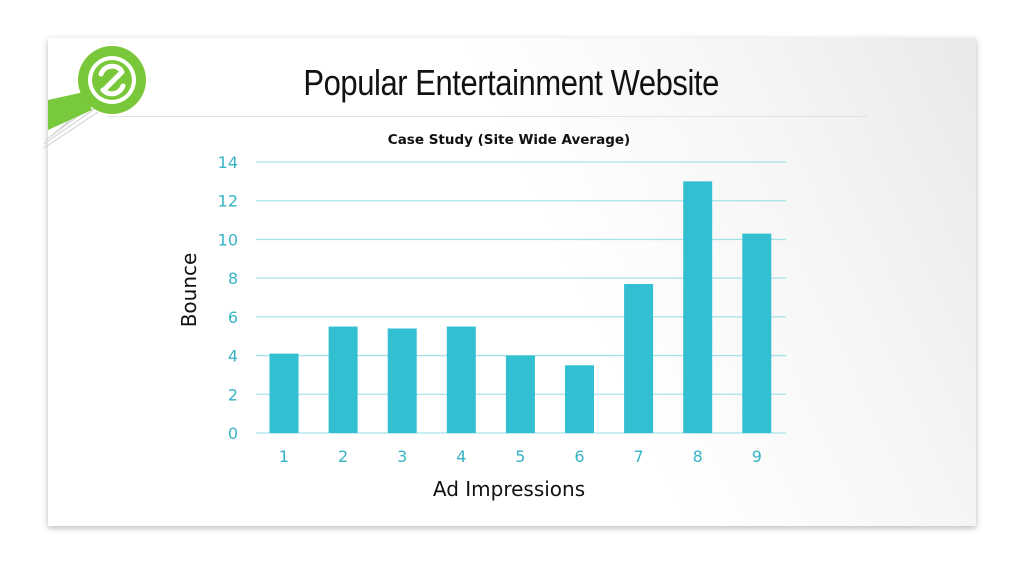 The width and height of the screenshot is (1024, 570). Describe the element at coordinates (509, 140) in the screenshot. I see `chart-title: Case Study (Site Wide Average)` at that location.